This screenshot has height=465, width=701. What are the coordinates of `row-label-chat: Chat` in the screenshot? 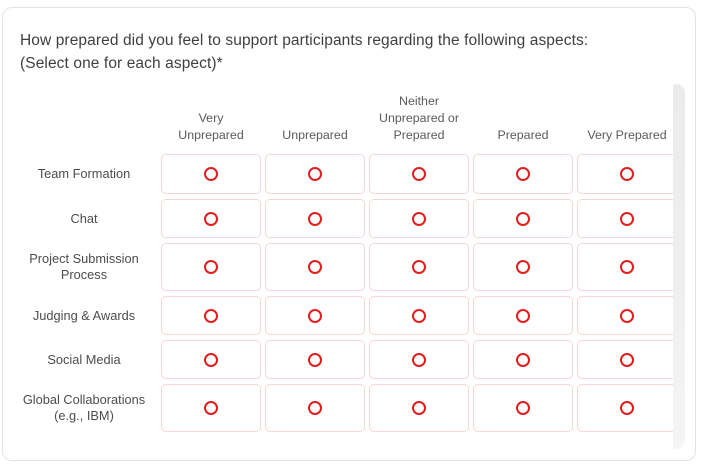 It's located at (84, 218).